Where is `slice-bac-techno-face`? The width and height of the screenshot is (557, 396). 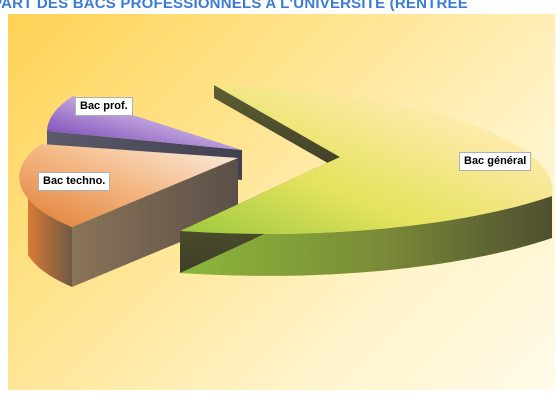 slice-bac-techno-face is located at coordinates (155, 222).